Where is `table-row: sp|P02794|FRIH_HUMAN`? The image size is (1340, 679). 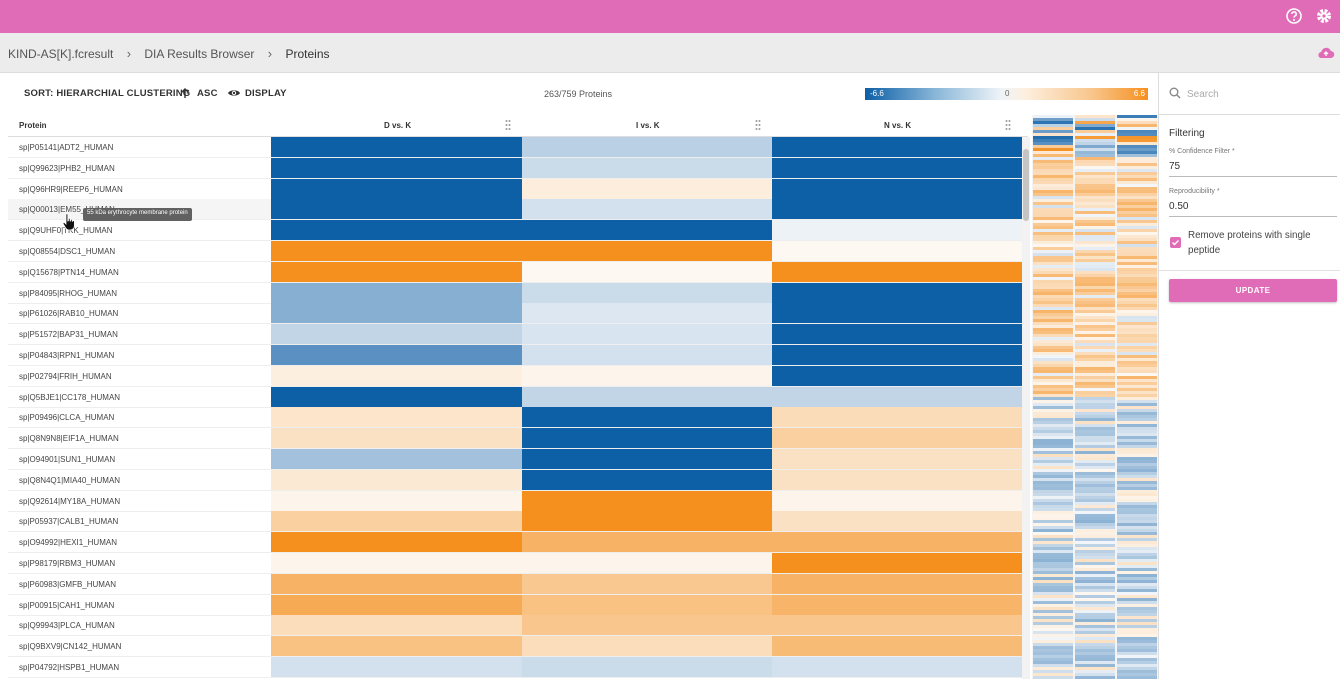
table-row: sp|P02794|FRIH_HUMAN is located at coordinates (515, 376).